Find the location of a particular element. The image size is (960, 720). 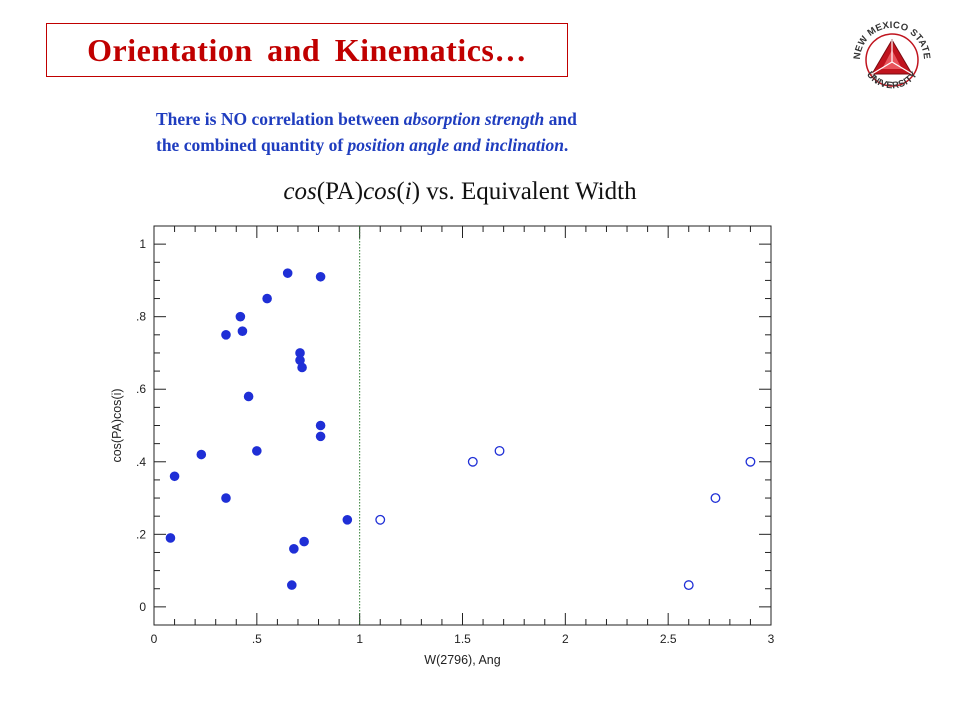

subtitle-segment: and is located at coordinates (560, 119).